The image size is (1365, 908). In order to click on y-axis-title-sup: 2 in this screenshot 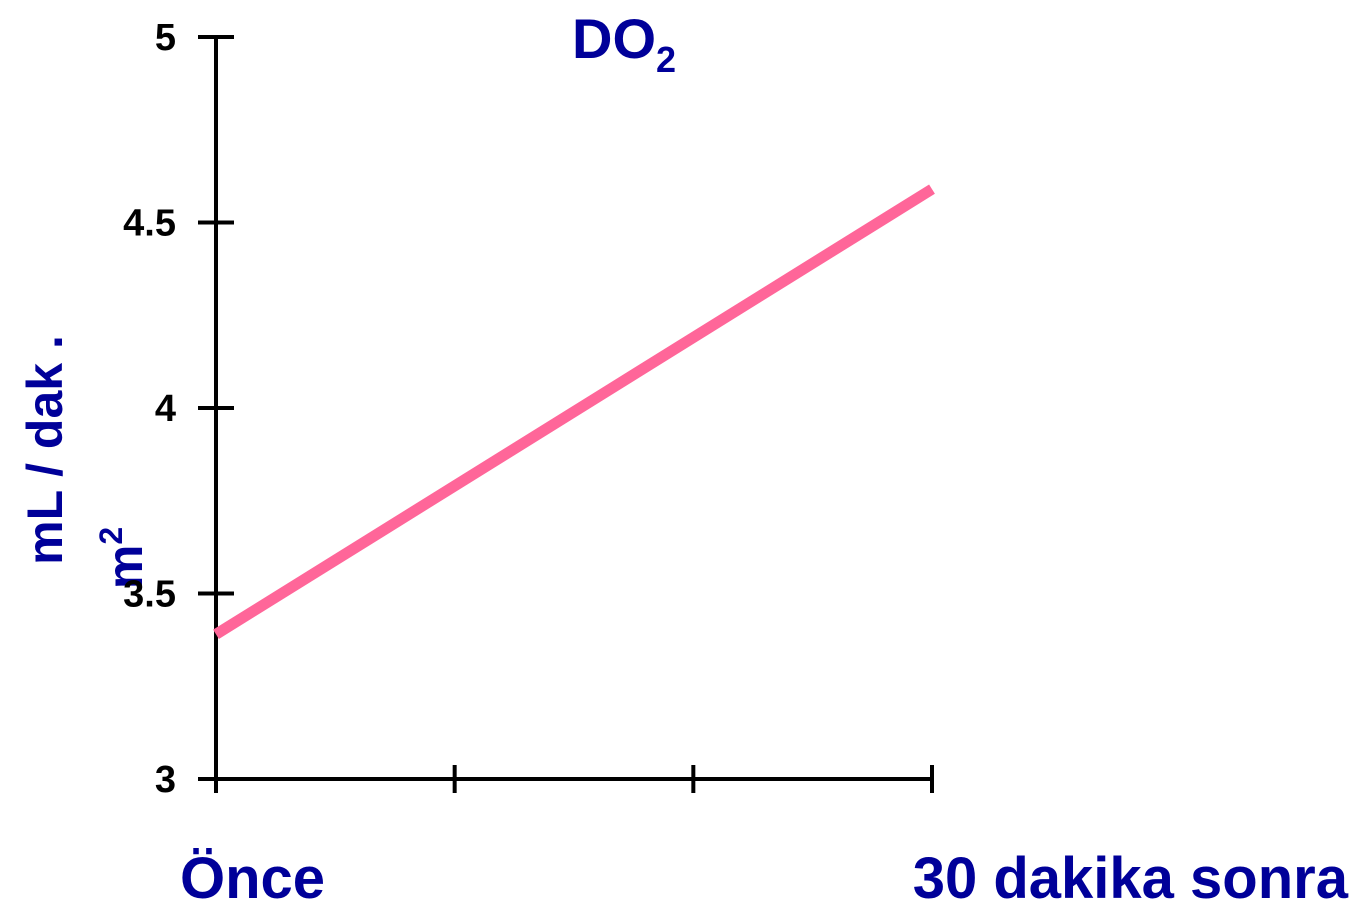, I will do `click(111, 536)`.